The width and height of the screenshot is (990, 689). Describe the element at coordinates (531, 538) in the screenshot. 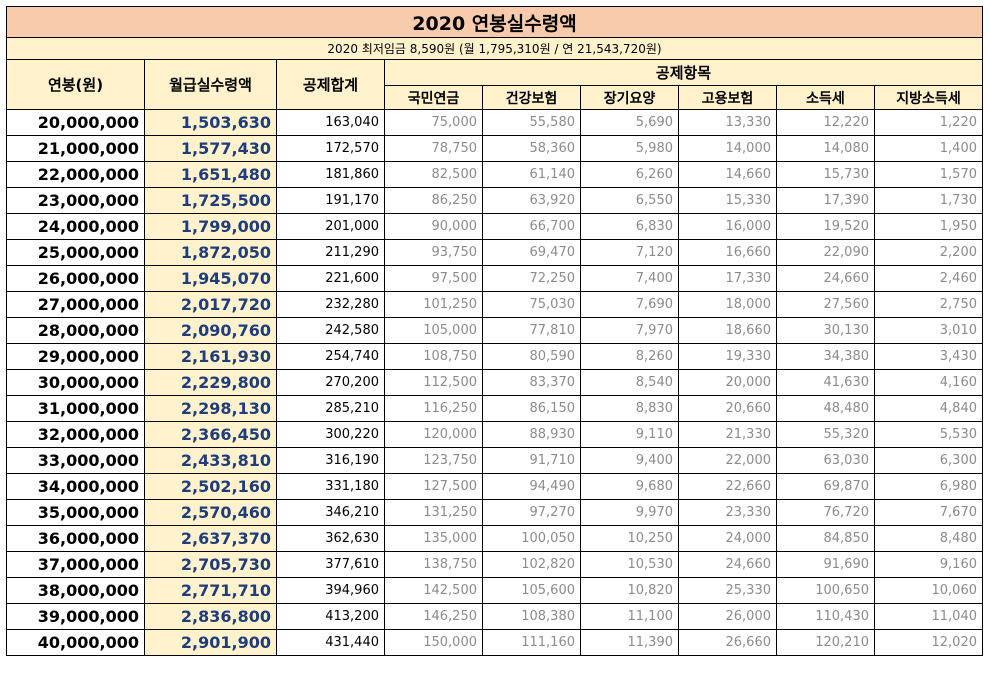

I see `cell-deduction-item: 100,050` at that location.